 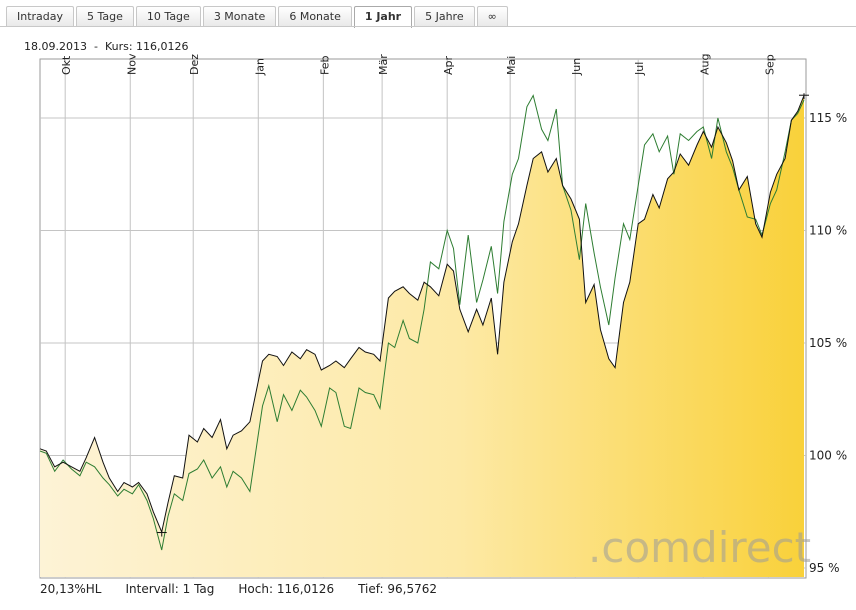 What do you see at coordinates (286, 589) in the screenshot?
I see `footer-high: Hoch: 116,0126` at bounding box center [286, 589].